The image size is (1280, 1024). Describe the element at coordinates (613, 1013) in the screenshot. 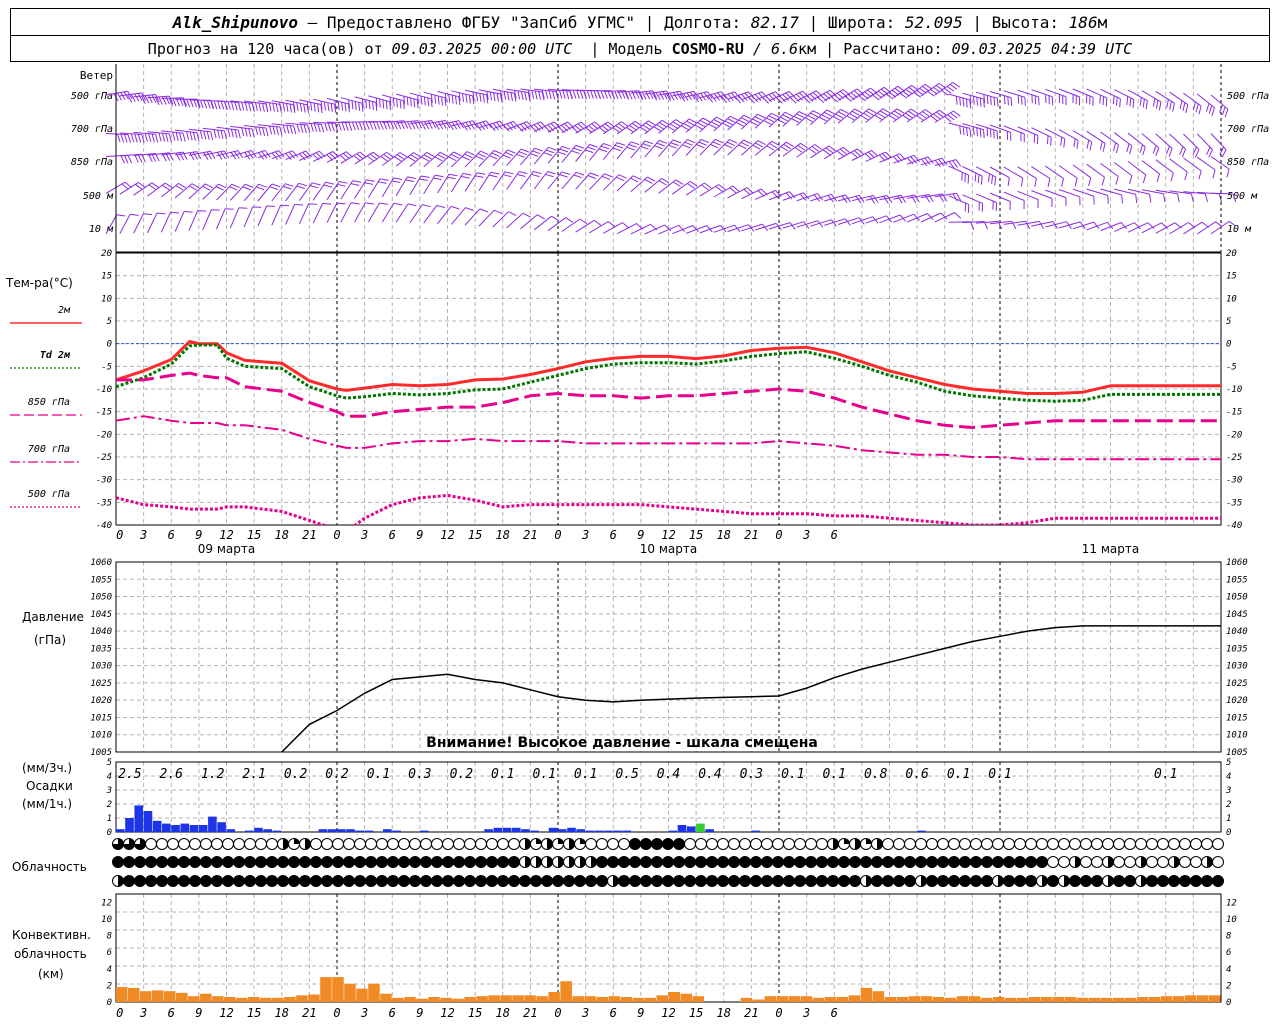

I see `hour-tick-bottom: 6` at that location.